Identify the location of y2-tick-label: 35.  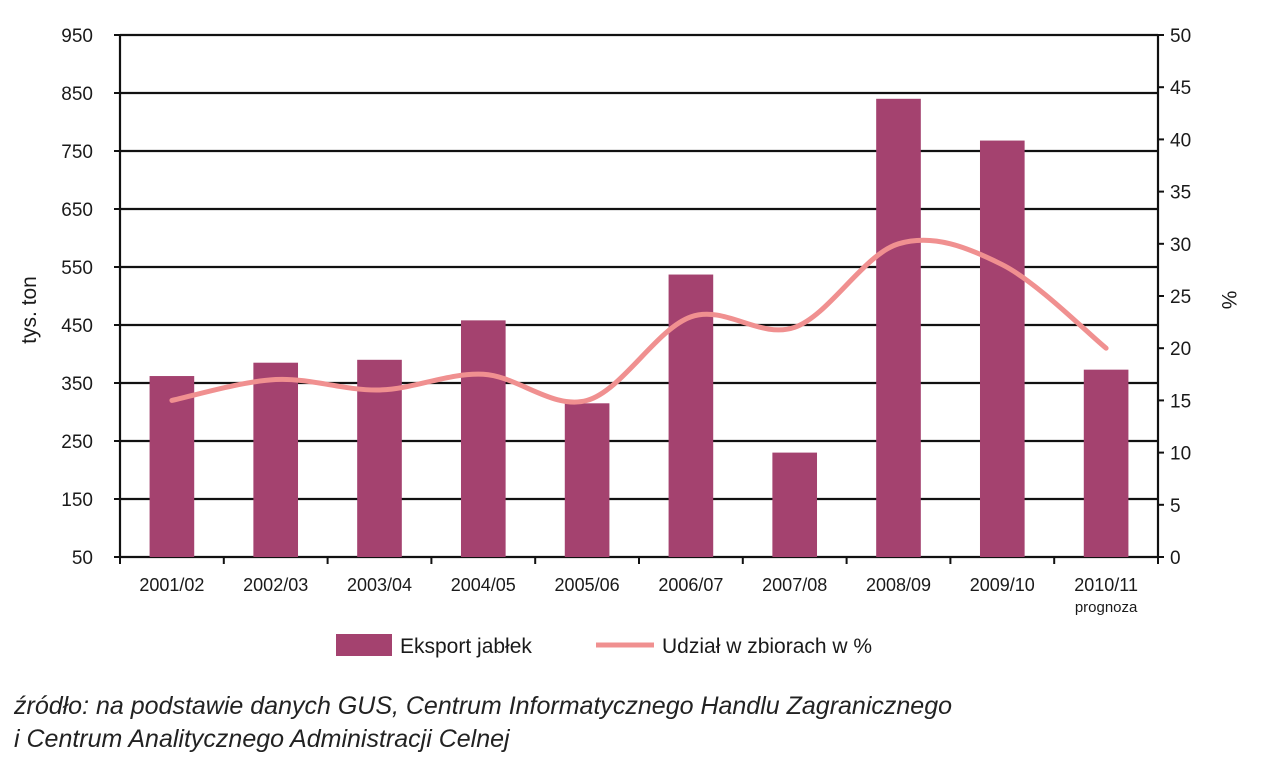
(1180, 193).